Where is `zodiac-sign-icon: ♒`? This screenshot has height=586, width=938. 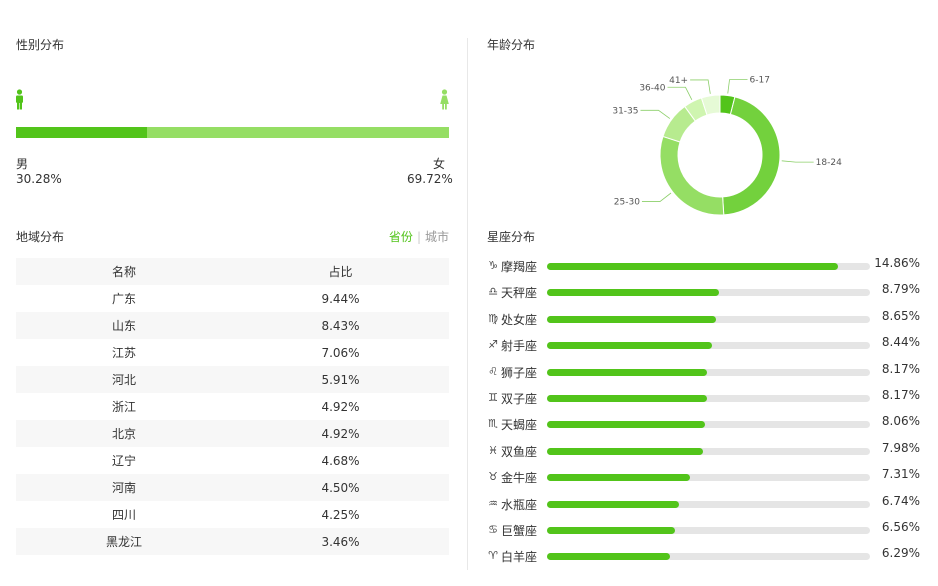 zodiac-sign-icon: ♒ is located at coordinates (493, 503).